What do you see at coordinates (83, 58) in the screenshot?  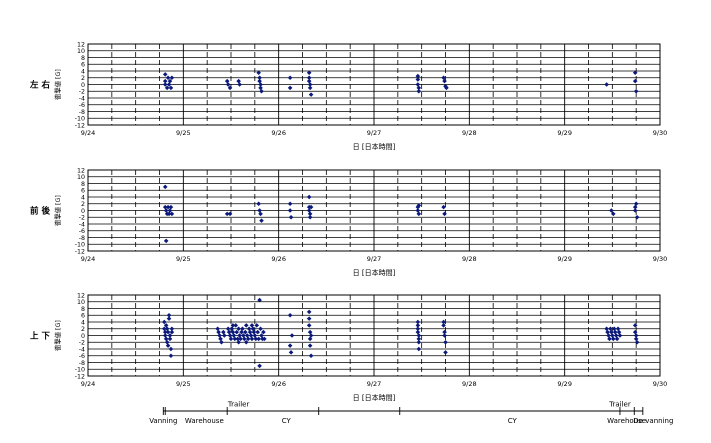 I see `y-tick-label: 8` at bounding box center [83, 58].